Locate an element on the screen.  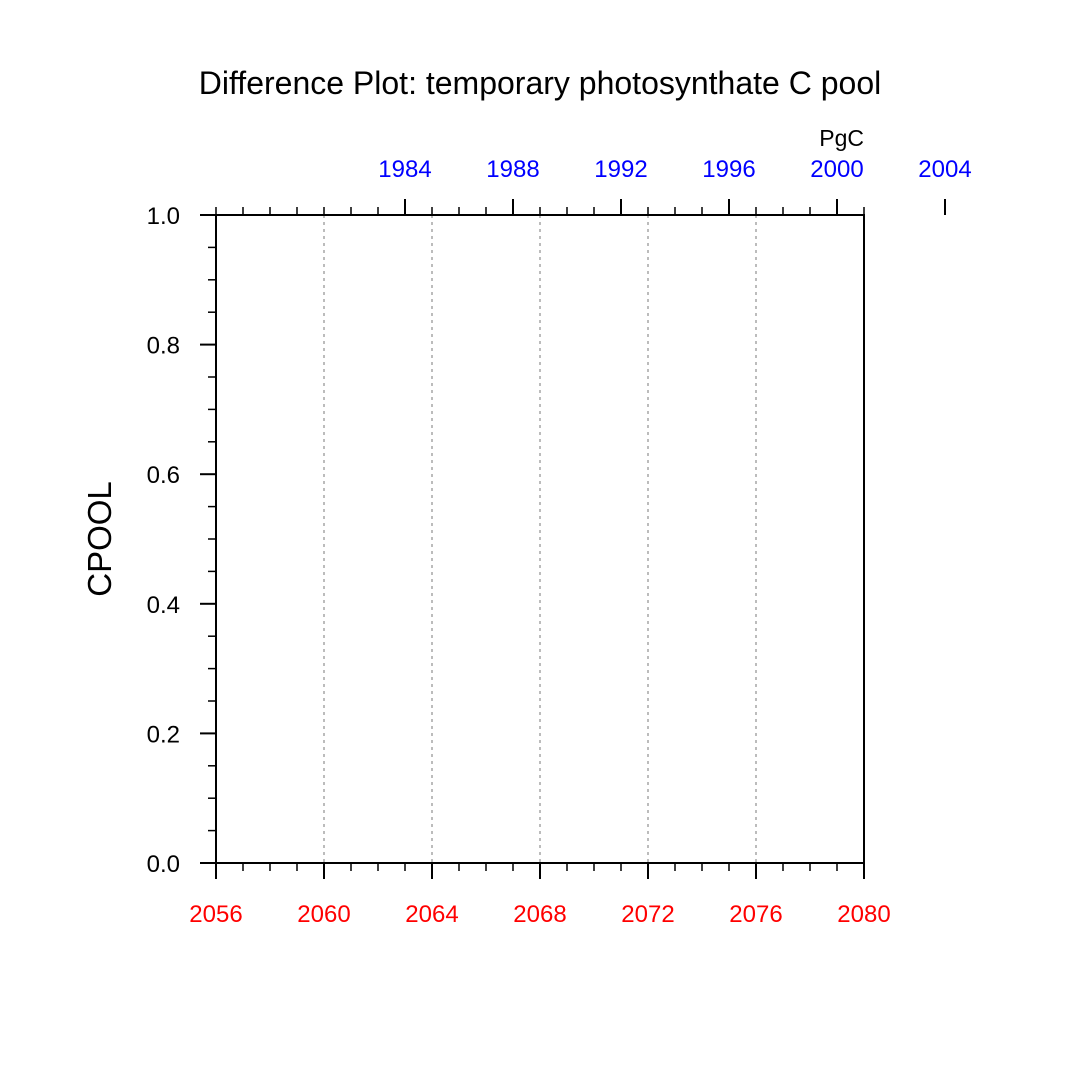
y-tick-label: 0.6 is located at coordinates (163, 475).